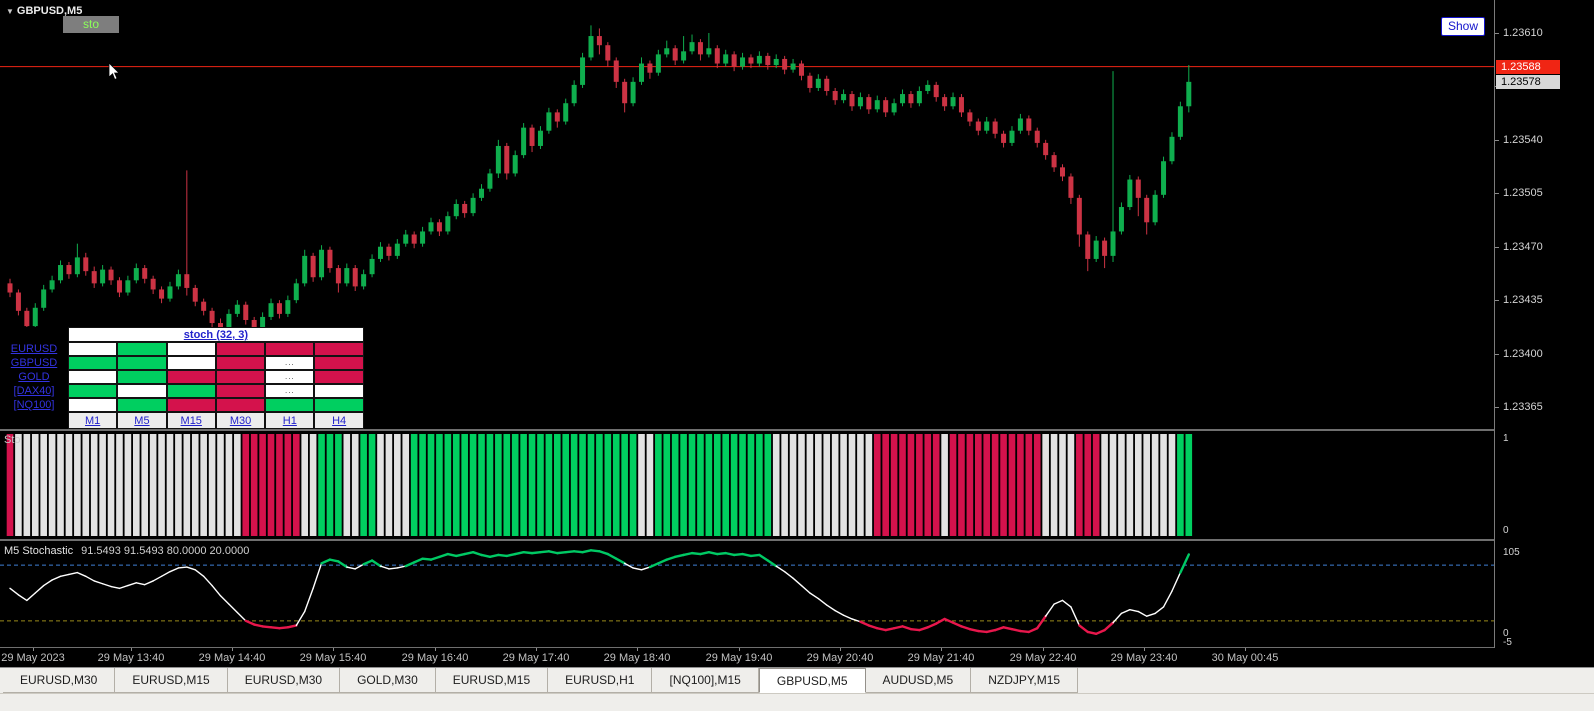 This screenshot has height=711, width=1594. Describe the element at coordinates (1523, 353) in the screenshot. I see `price-tick-label: 1.23400` at that location.